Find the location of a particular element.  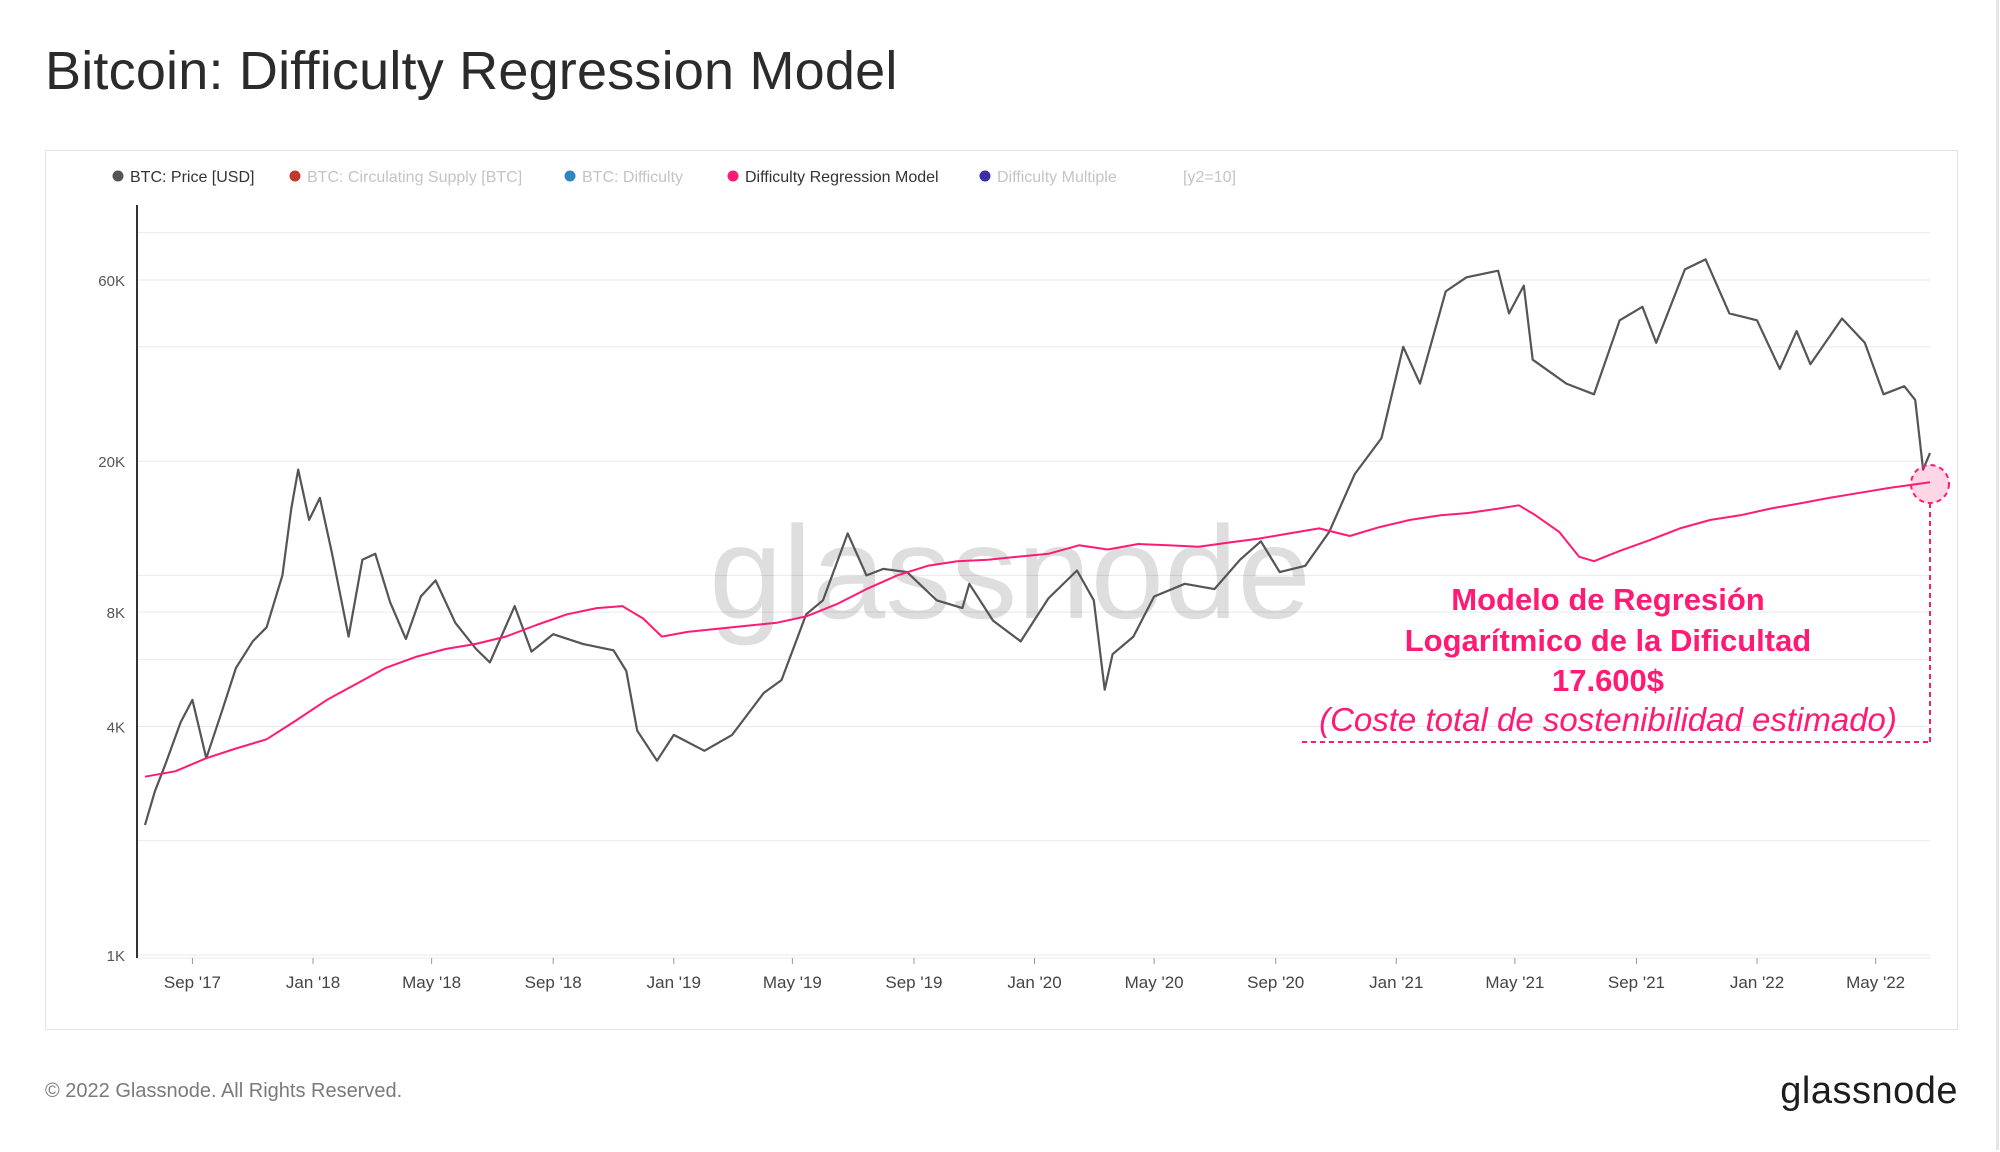

legend-label: Difficulty Multiple is located at coordinates (1057, 177).